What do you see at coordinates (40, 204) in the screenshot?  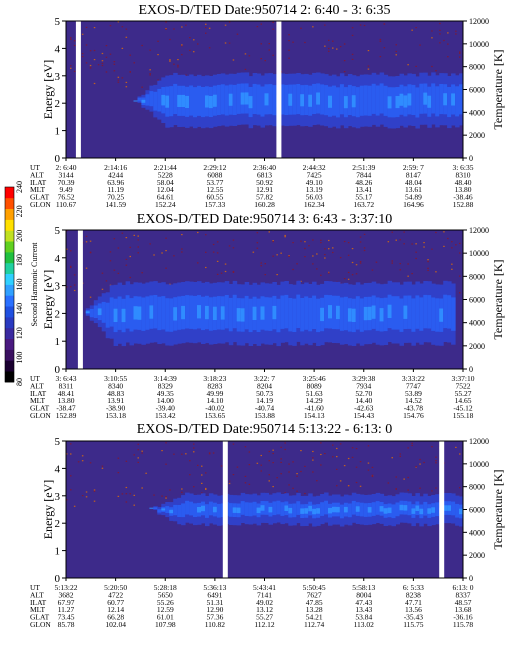 I see `ephemeris-row-label: GLON` at bounding box center [40, 204].